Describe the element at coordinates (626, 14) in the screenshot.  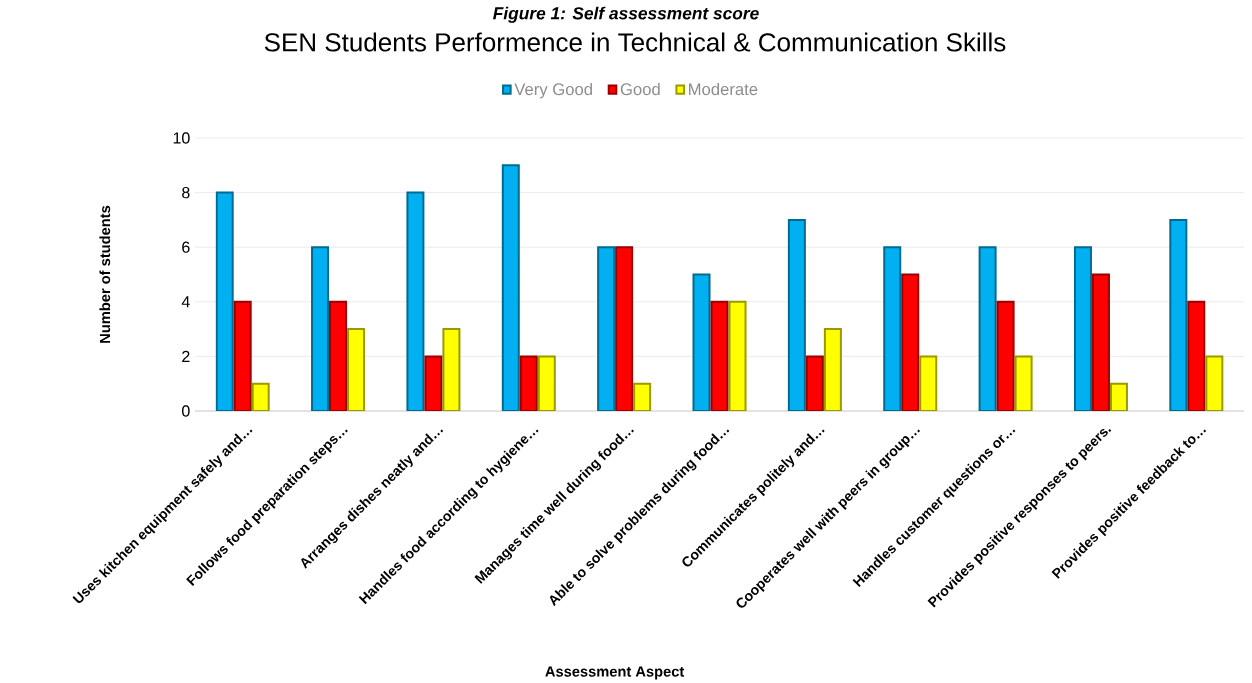
I see `caption: Figure 1: Self assessment score` at that location.